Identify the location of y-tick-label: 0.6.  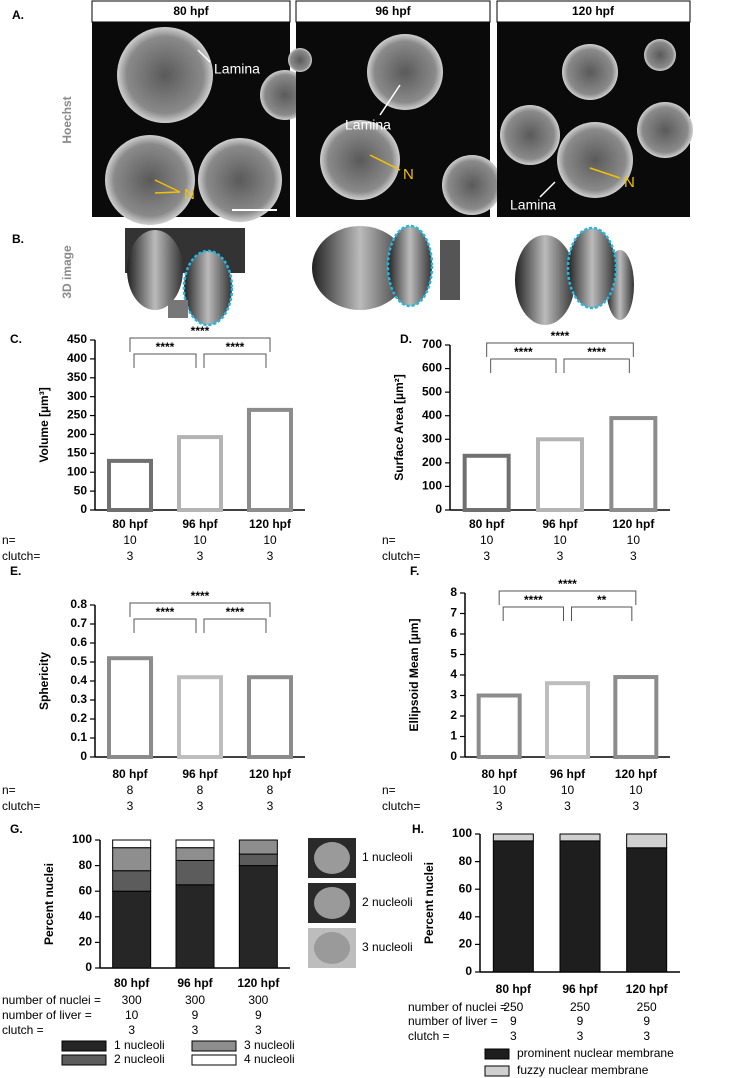
(78, 642).